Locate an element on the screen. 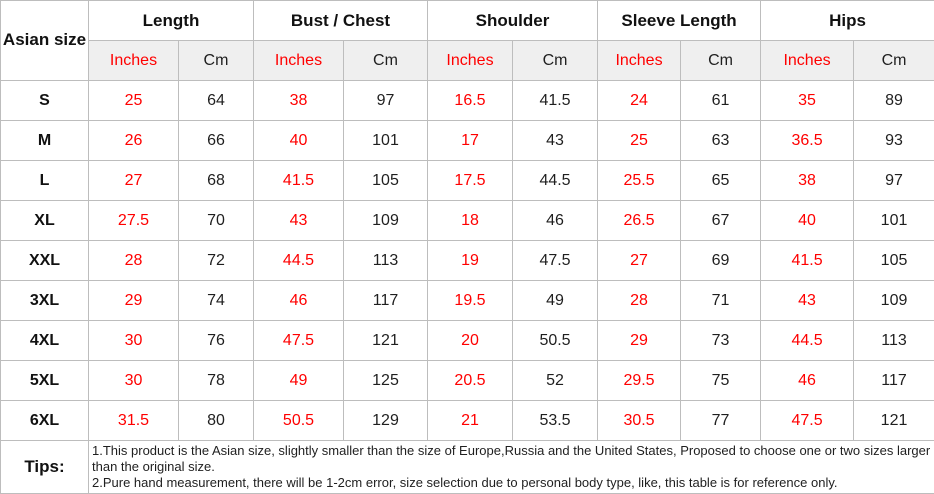  measurement-value-cm: 74 is located at coordinates (216, 301).